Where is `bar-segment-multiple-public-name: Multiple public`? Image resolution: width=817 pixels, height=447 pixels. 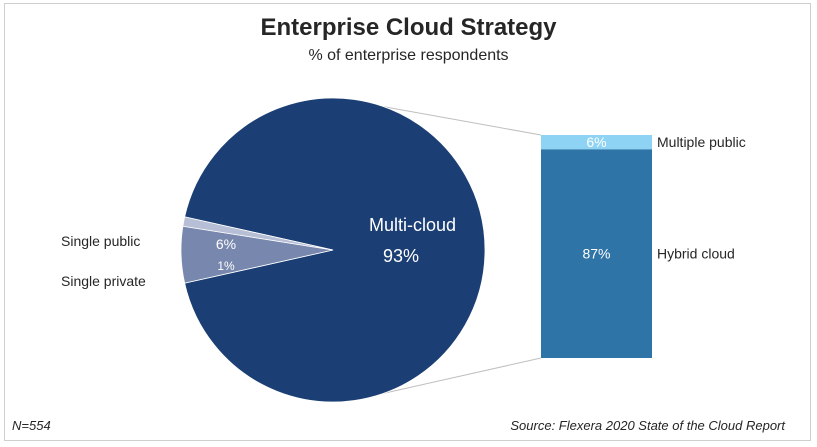
bar-segment-multiple-public-name: Multiple public is located at coordinates (701, 142).